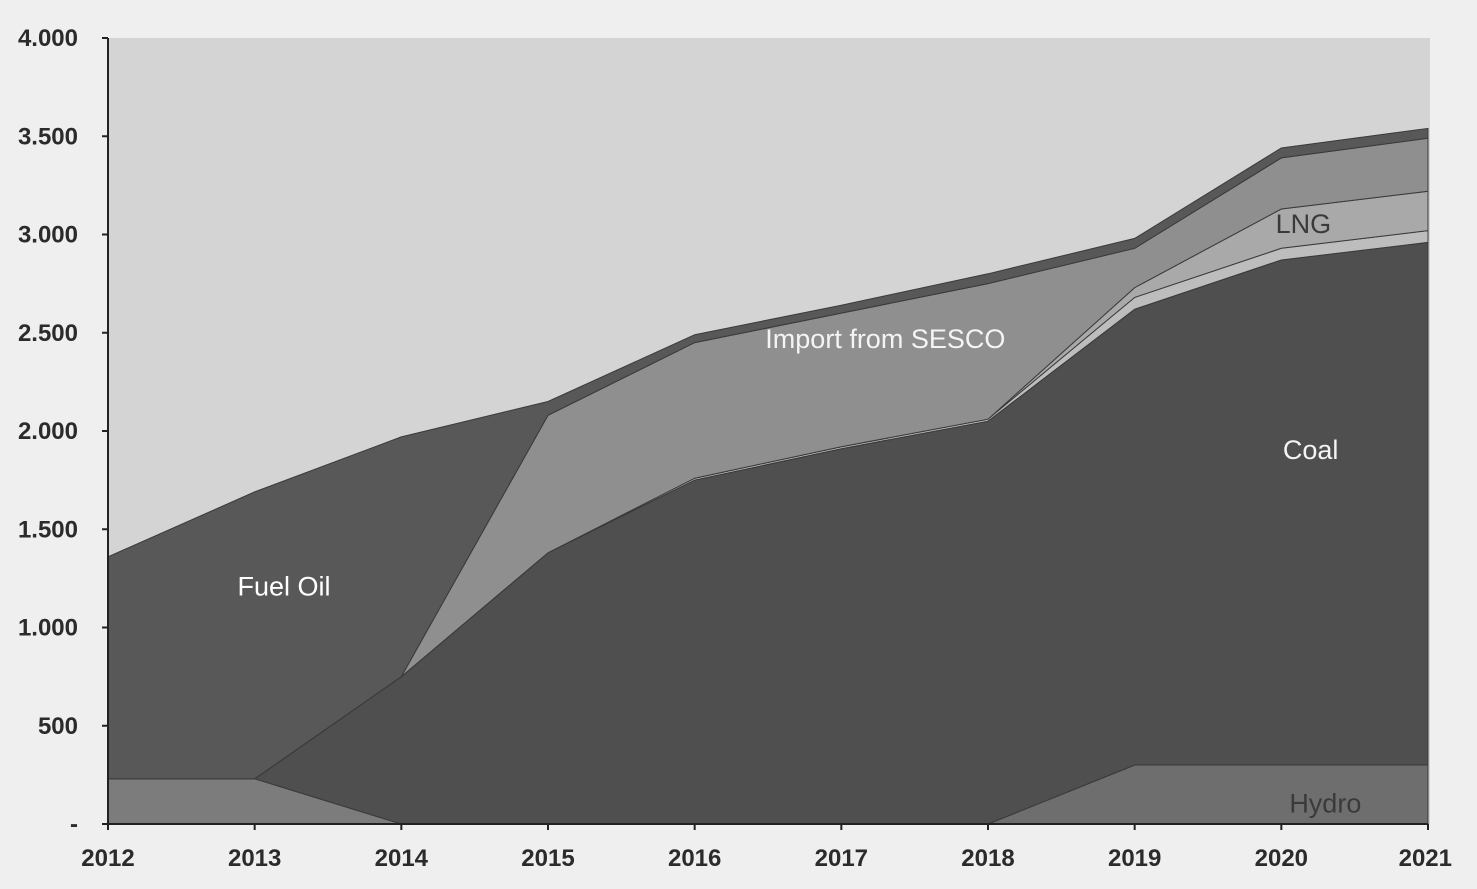  I want to click on y-tick-label: 4.000, so click(48, 38).